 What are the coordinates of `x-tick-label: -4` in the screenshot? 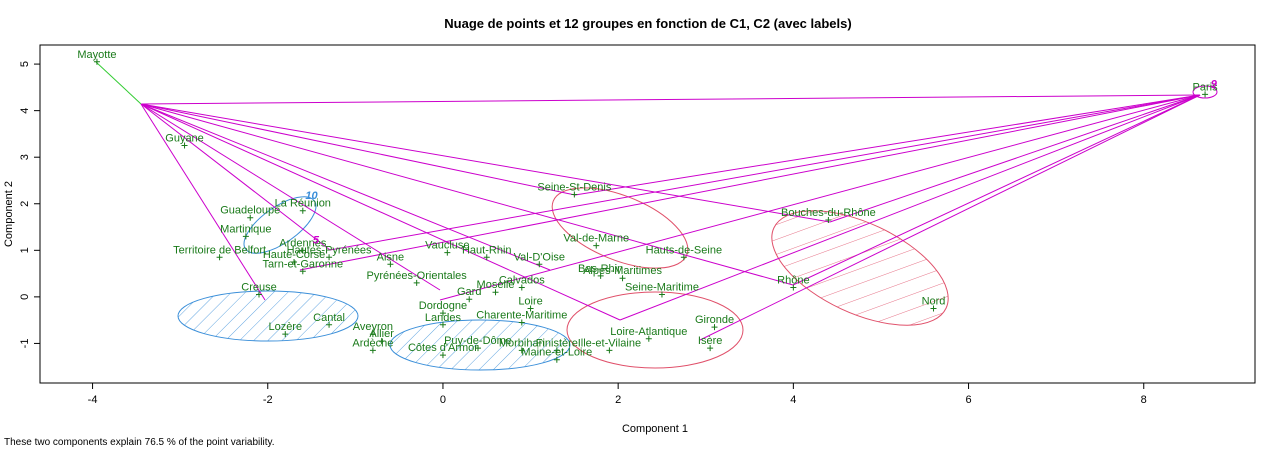 It's located at (93, 400).